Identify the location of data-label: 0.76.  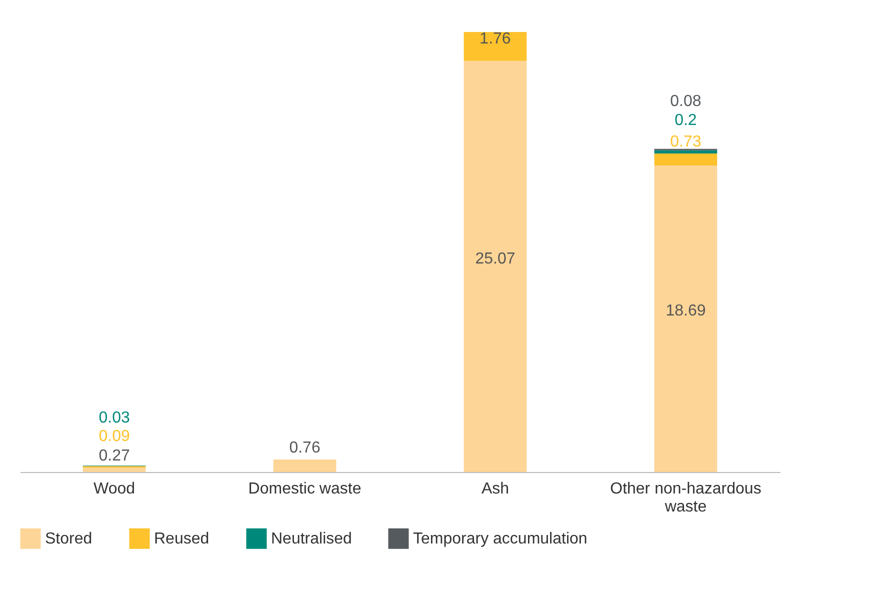
(304, 448).